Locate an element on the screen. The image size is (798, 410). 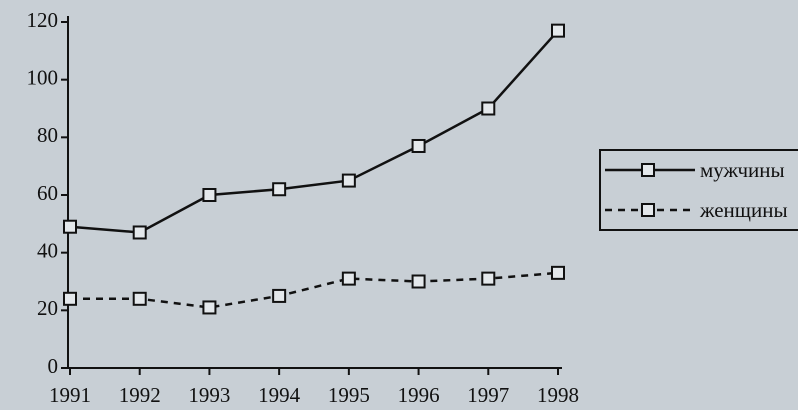
x-tick-label: 1998 is located at coordinates (558, 395).